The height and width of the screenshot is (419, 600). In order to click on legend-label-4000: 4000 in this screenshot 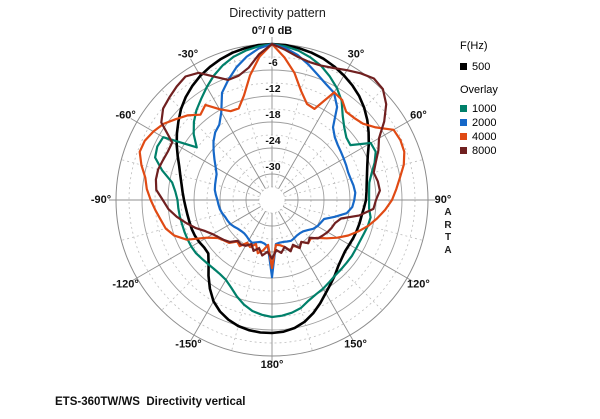, I will do `click(484, 136)`.